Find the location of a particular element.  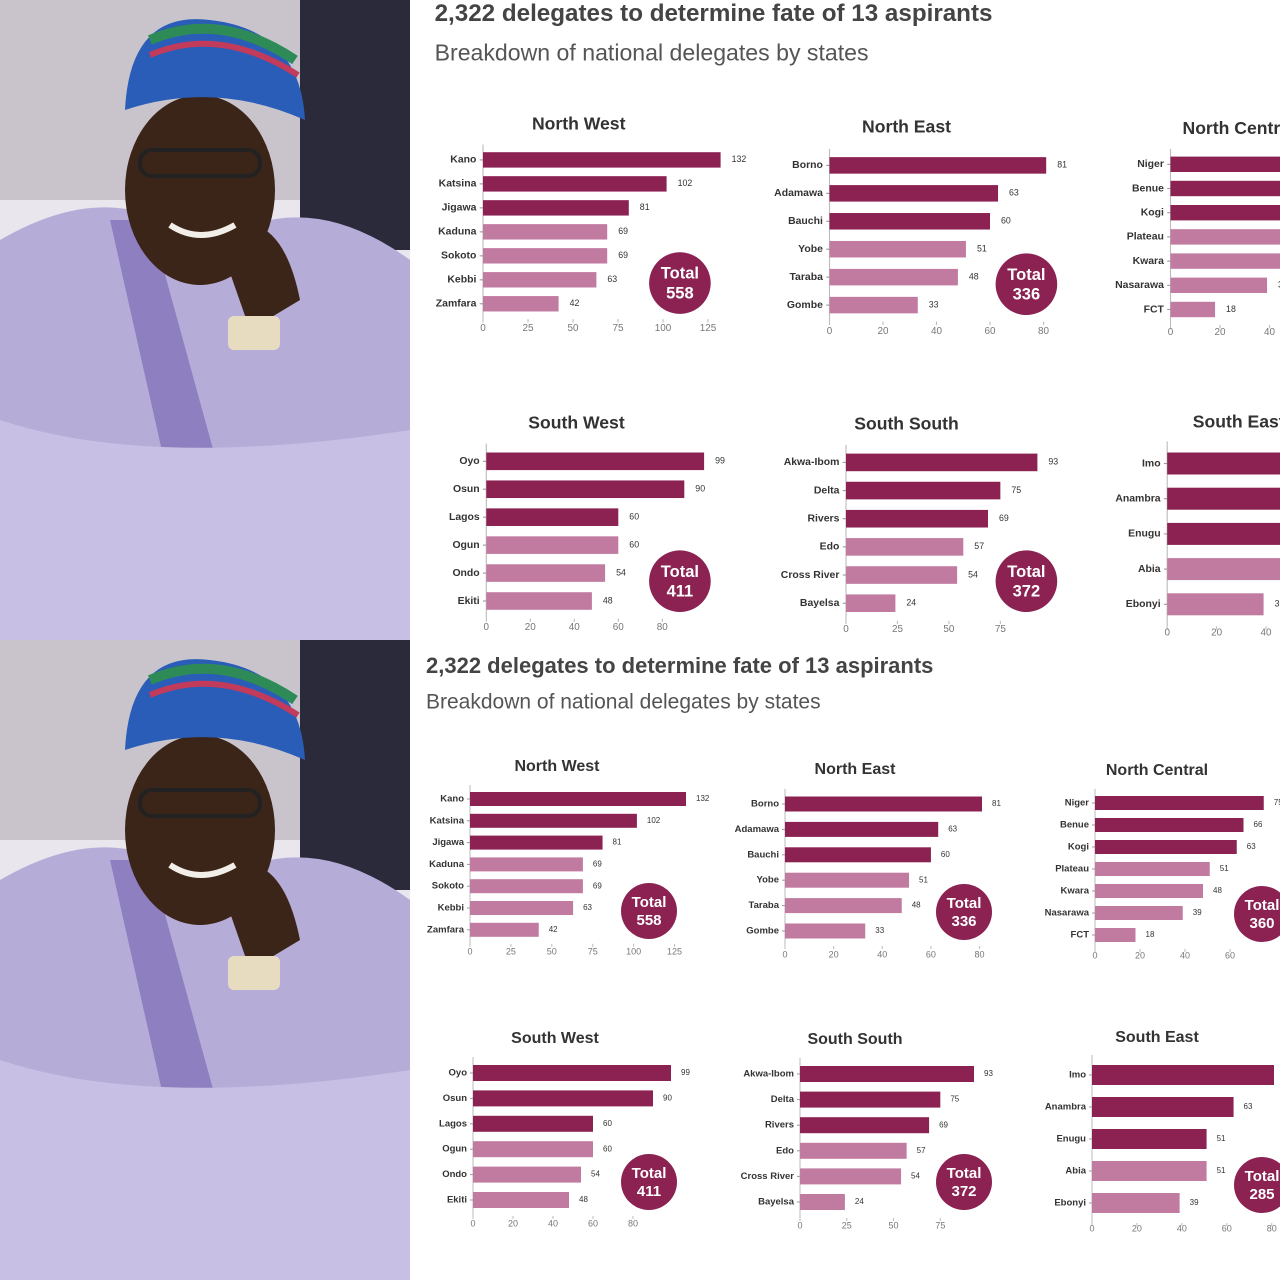

value-label: 48 is located at coordinates (974, 276).